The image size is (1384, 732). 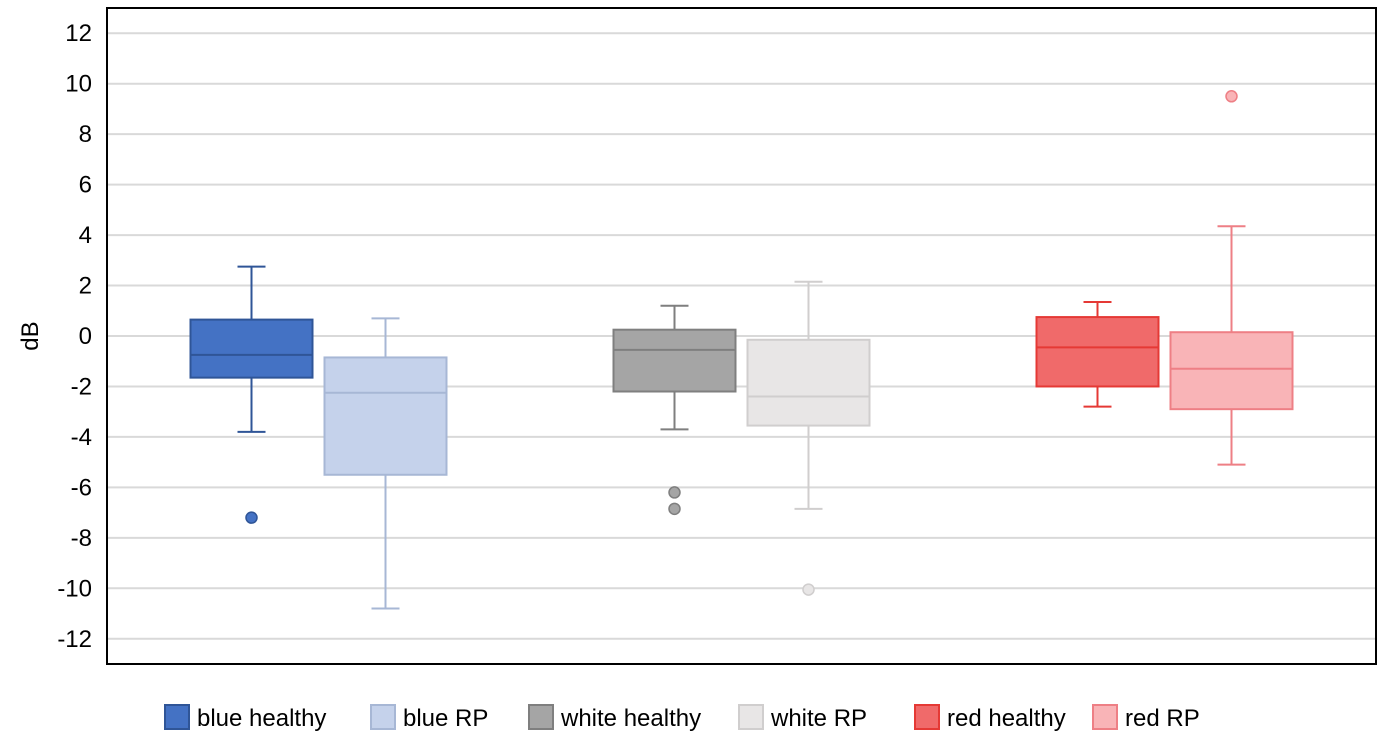 I want to click on y-tick-label: 0, so click(x=85, y=336).